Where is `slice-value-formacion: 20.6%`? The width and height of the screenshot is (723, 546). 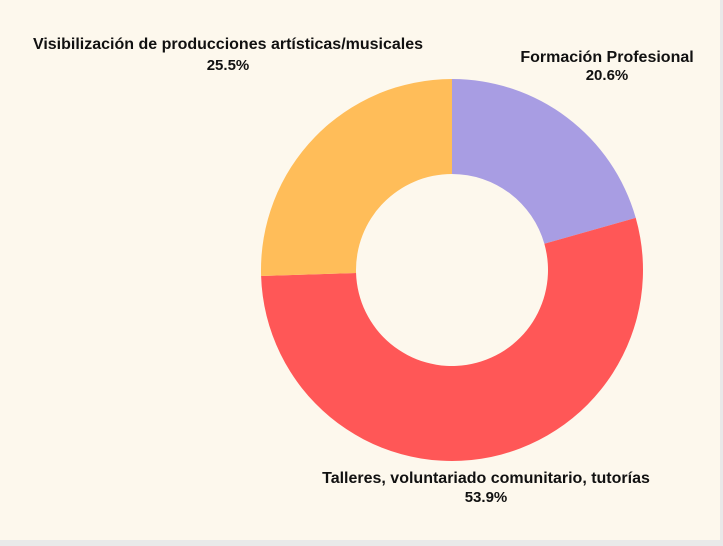 slice-value-formacion: 20.6% is located at coordinates (607, 75).